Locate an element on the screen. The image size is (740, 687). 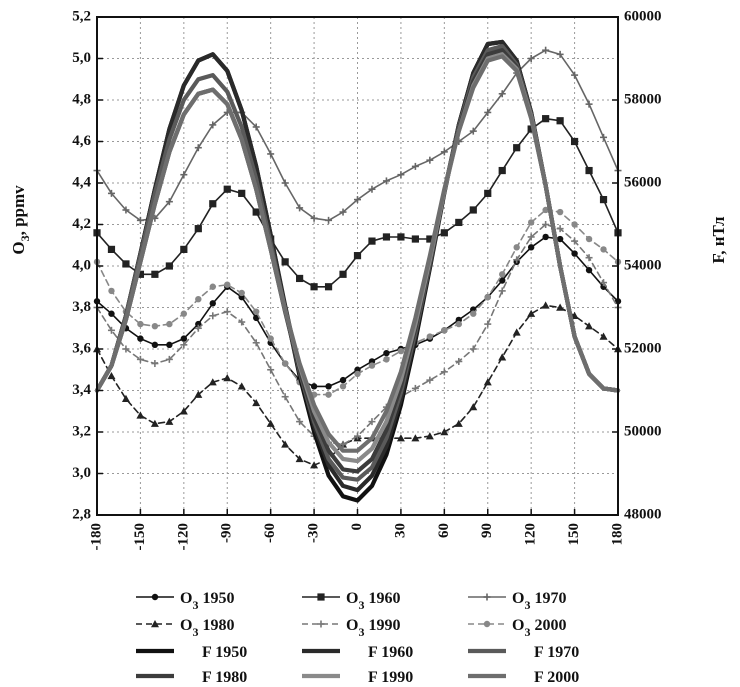
y-right-tick-label: 56000 is located at coordinates (643, 182).